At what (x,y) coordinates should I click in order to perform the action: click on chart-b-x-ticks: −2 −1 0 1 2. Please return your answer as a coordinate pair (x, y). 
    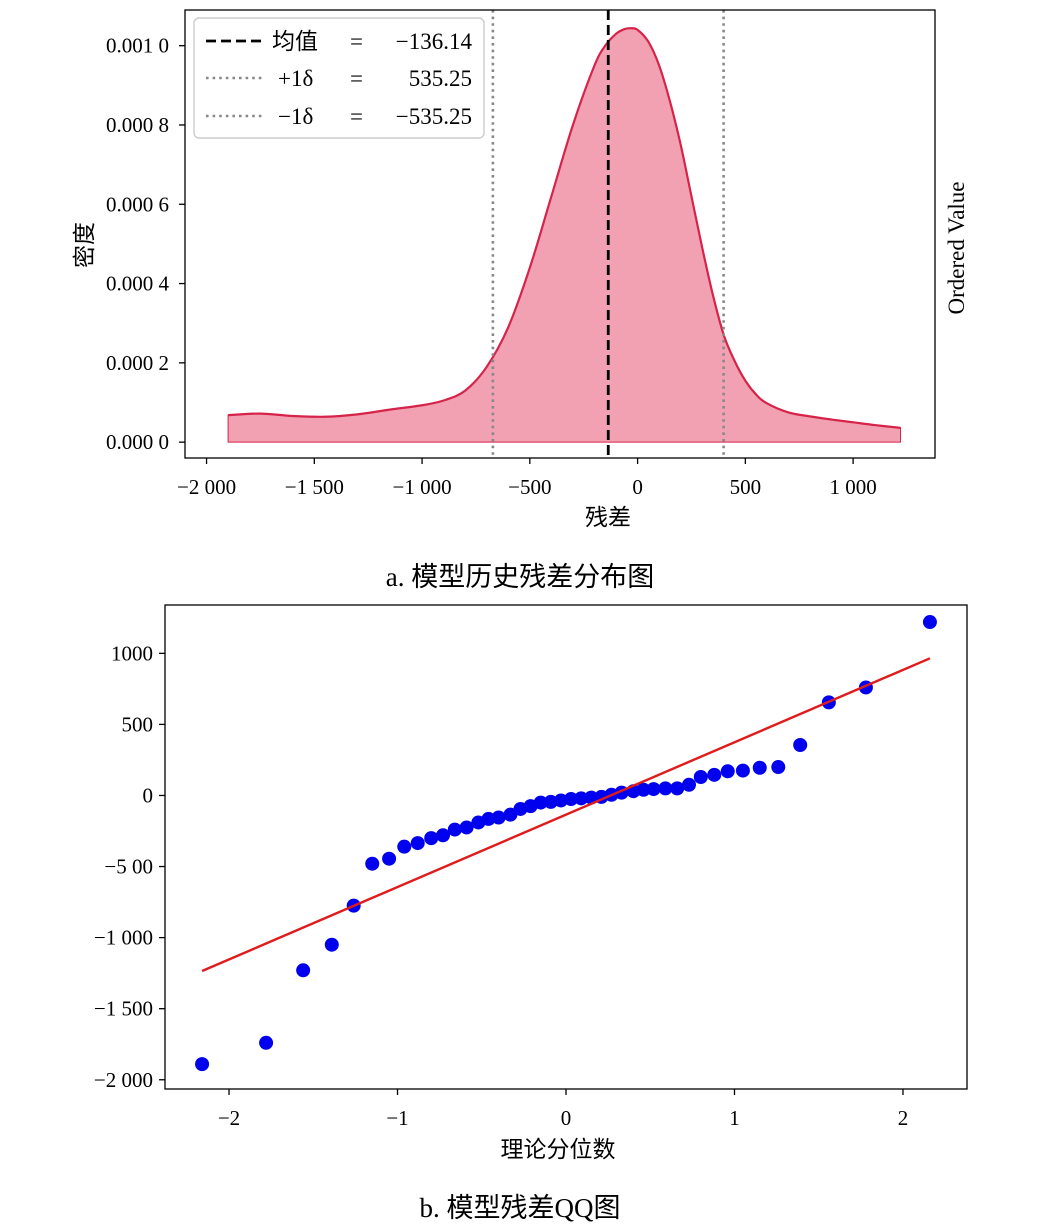
    Looking at the image, I should click on (563, 1109).